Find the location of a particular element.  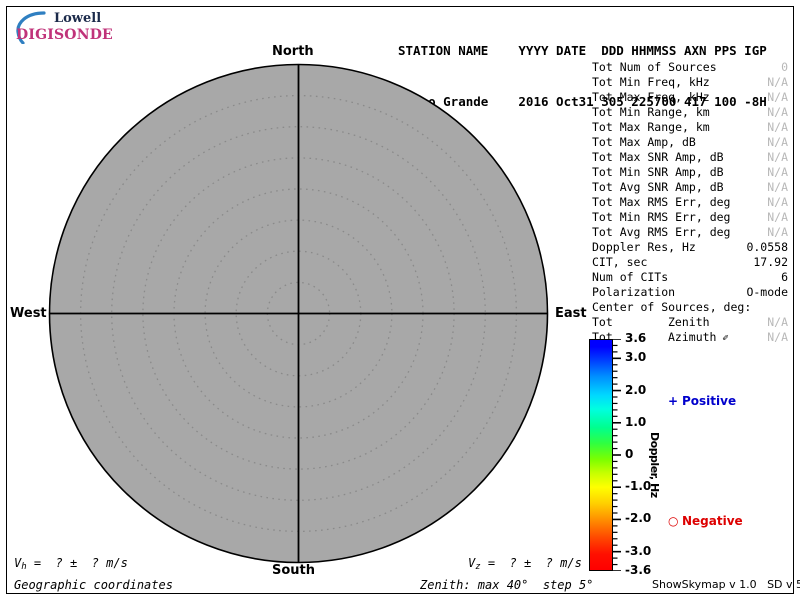

logo-text-digisonde: DIGISONDE is located at coordinates (64, 35).